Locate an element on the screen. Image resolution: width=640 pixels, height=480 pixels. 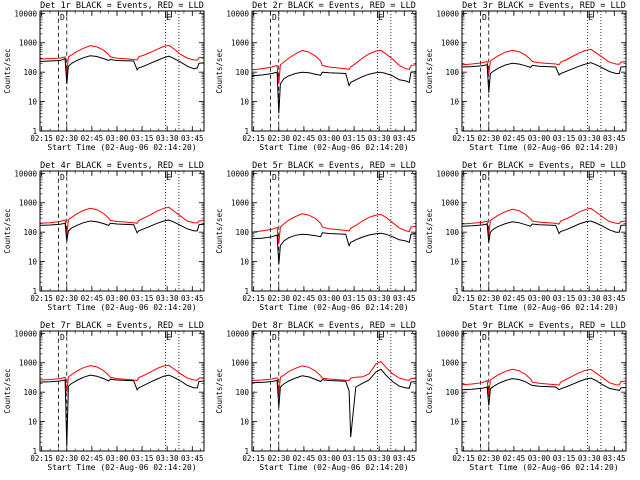
panel-title: Det 7r BLACK = Events, RED = LLD is located at coordinates (122, 326).